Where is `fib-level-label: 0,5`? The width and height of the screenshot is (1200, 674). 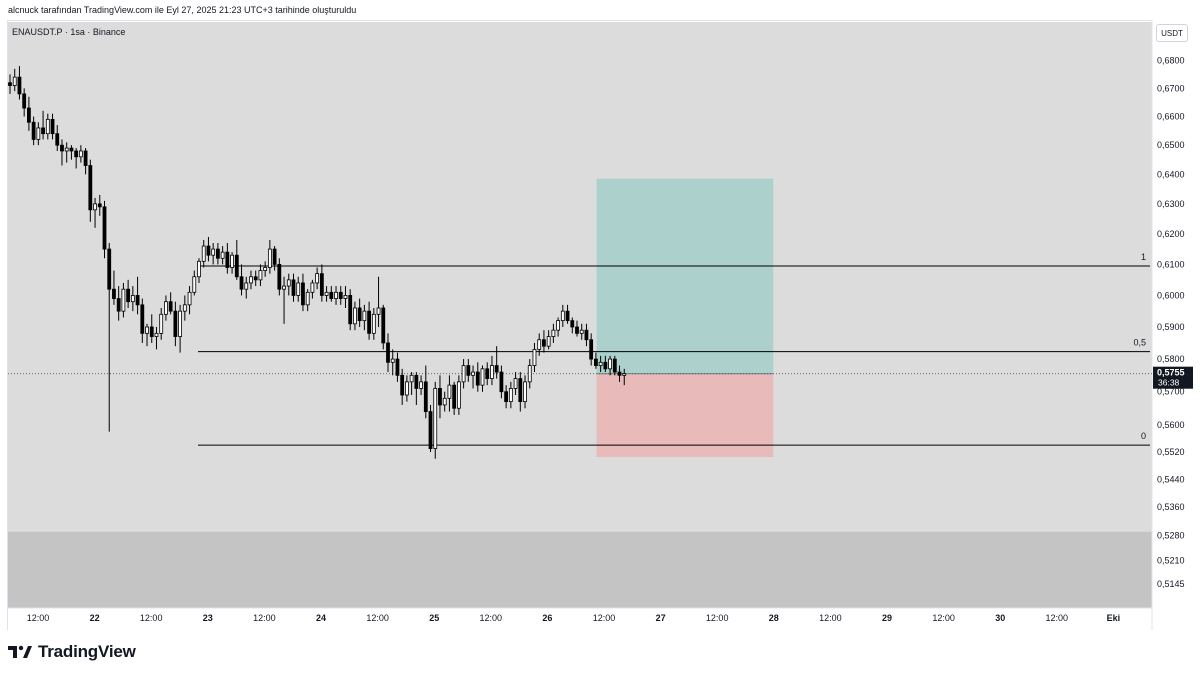
fib-level-label: 0,5 is located at coordinates (1139, 343).